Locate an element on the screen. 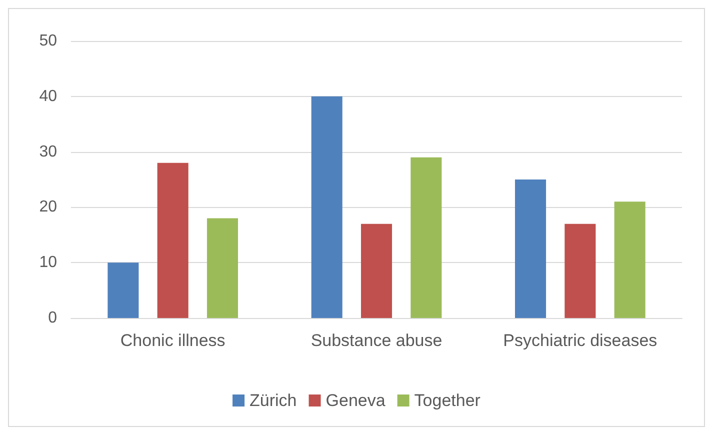 Image resolution: width=715 pixels, height=437 pixels. legend-label: Together is located at coordinates (447, 400).